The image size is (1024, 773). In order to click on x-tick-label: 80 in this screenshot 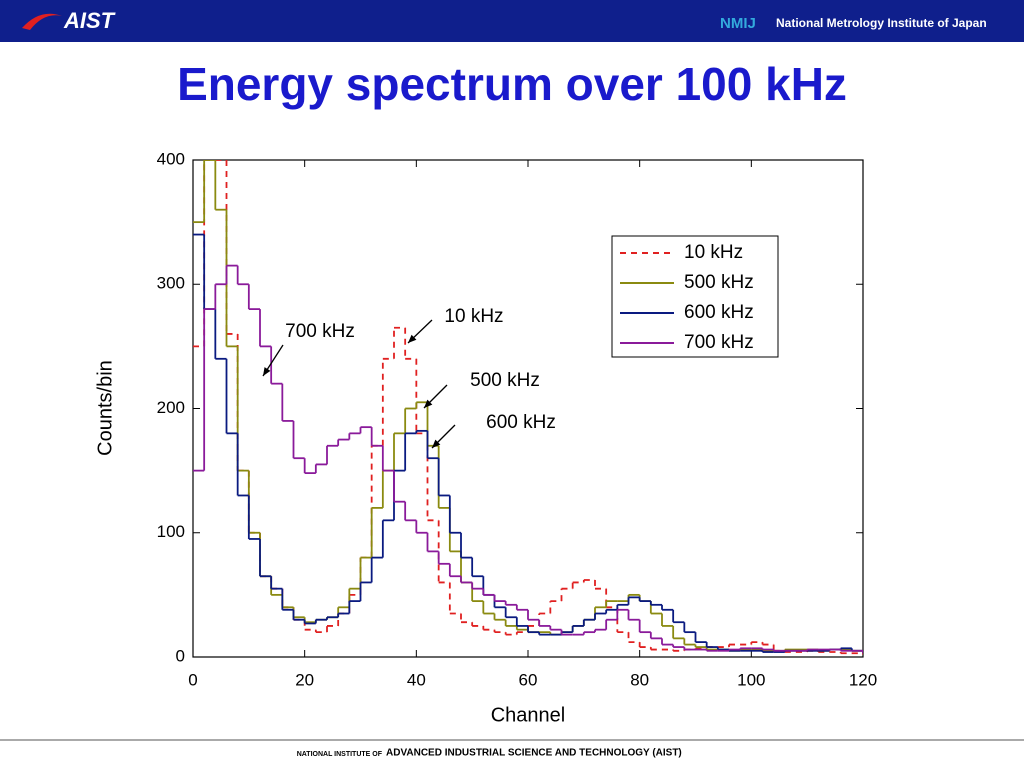, I will do `click(639, 679)`.